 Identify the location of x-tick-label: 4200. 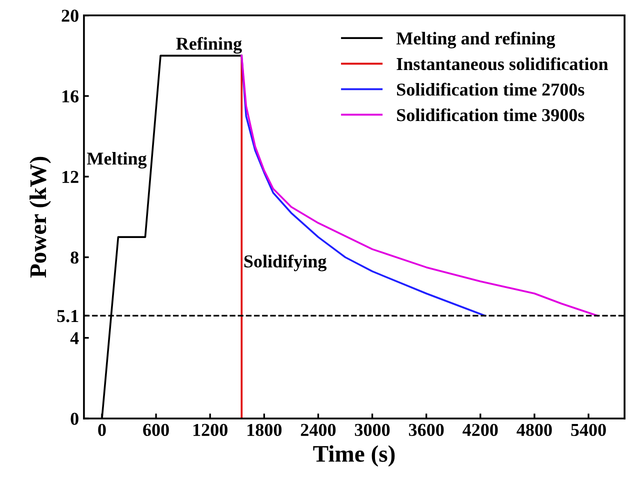
(480, 430).